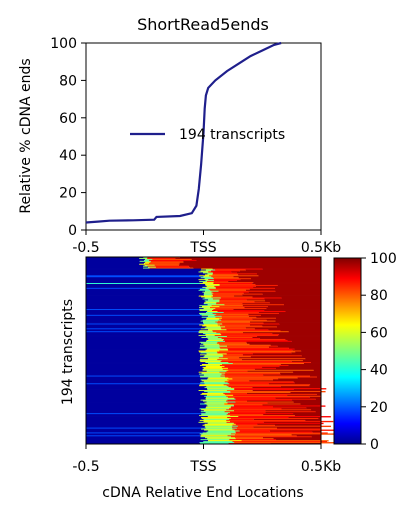 The height and width of the screenshot is (515, 418). What do you see at coordinates (379, 408) in the screenshot?
I see `colorbar-tick-label: 20` at bounding box center [379, 408].